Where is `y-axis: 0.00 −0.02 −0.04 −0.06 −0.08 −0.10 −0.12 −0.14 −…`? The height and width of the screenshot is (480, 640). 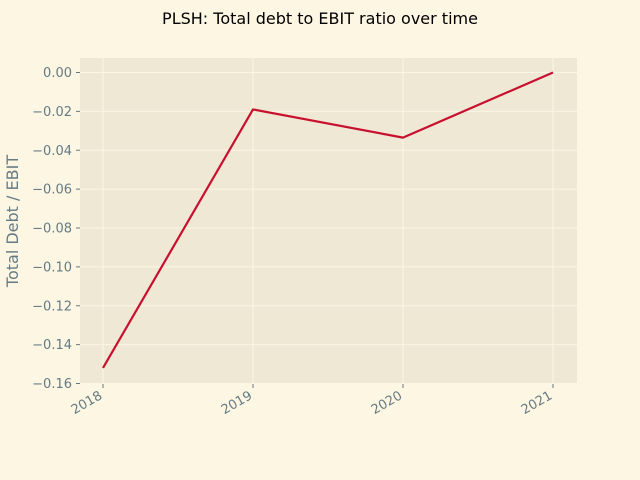
y-axis: 0.00 −0.02 −0.04 −0.06 −0.08 −0.10 −0.12 −0.14 −… is located at coordinates (56, 229).